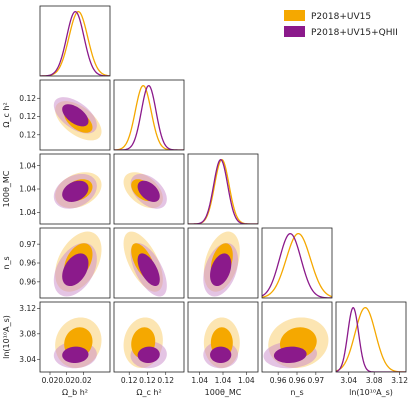  I want to click on panel-lnAs-vs-theta: 1.04 1.04 1.04, so click(223, 343).